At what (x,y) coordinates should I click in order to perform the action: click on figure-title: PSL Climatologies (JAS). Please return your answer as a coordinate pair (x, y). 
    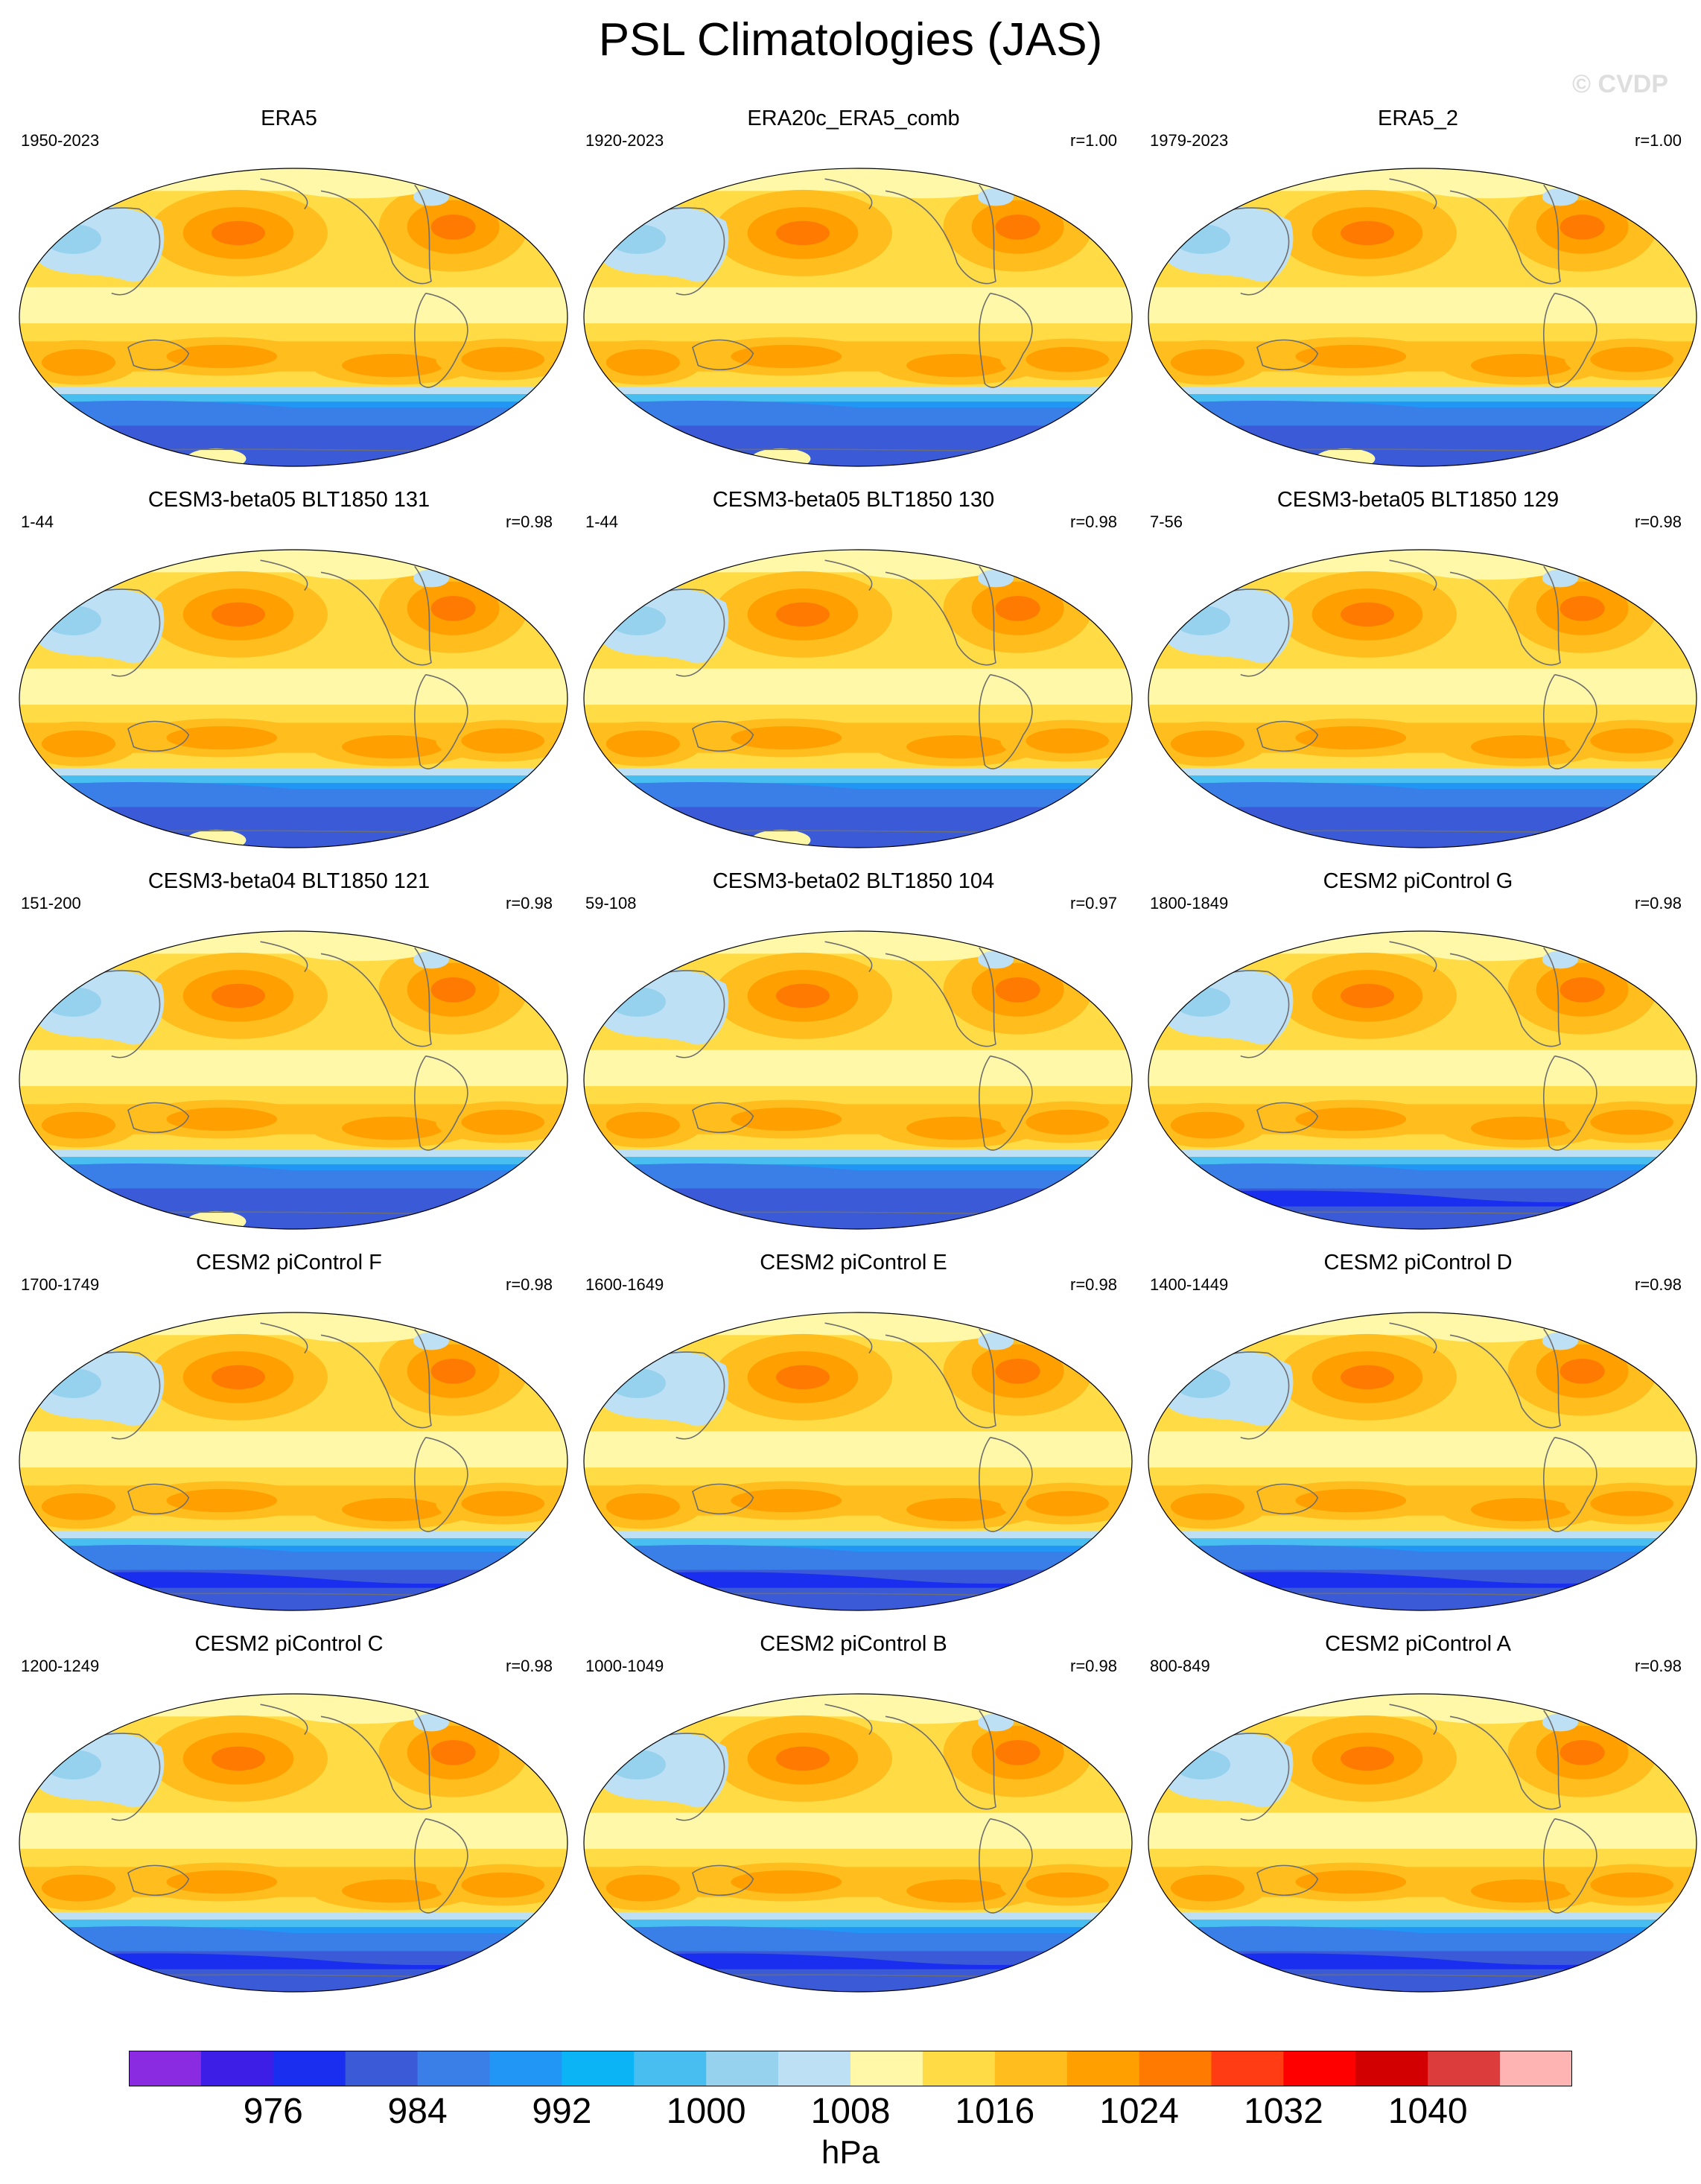
    Looking at the image, I should click on (850, 40).